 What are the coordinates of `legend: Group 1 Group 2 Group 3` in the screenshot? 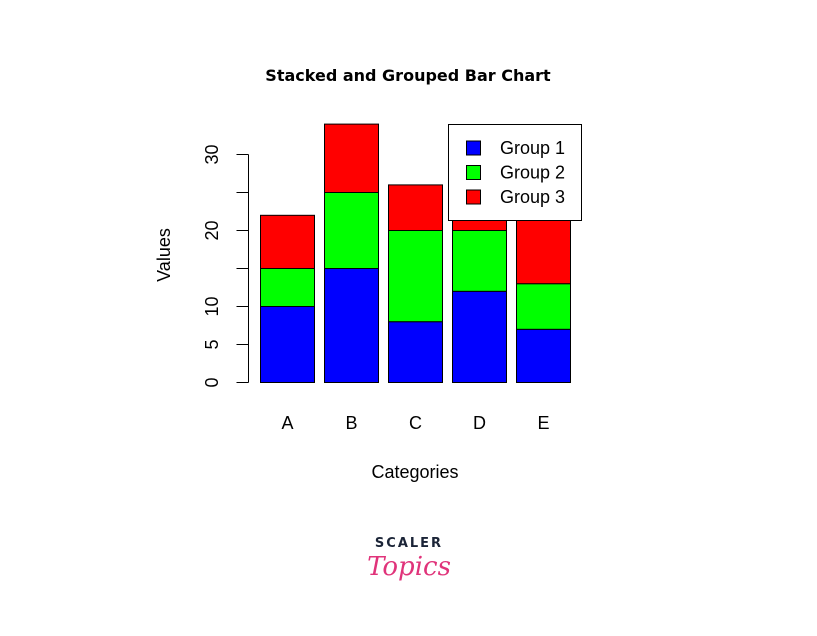 It's located at (515, 172).